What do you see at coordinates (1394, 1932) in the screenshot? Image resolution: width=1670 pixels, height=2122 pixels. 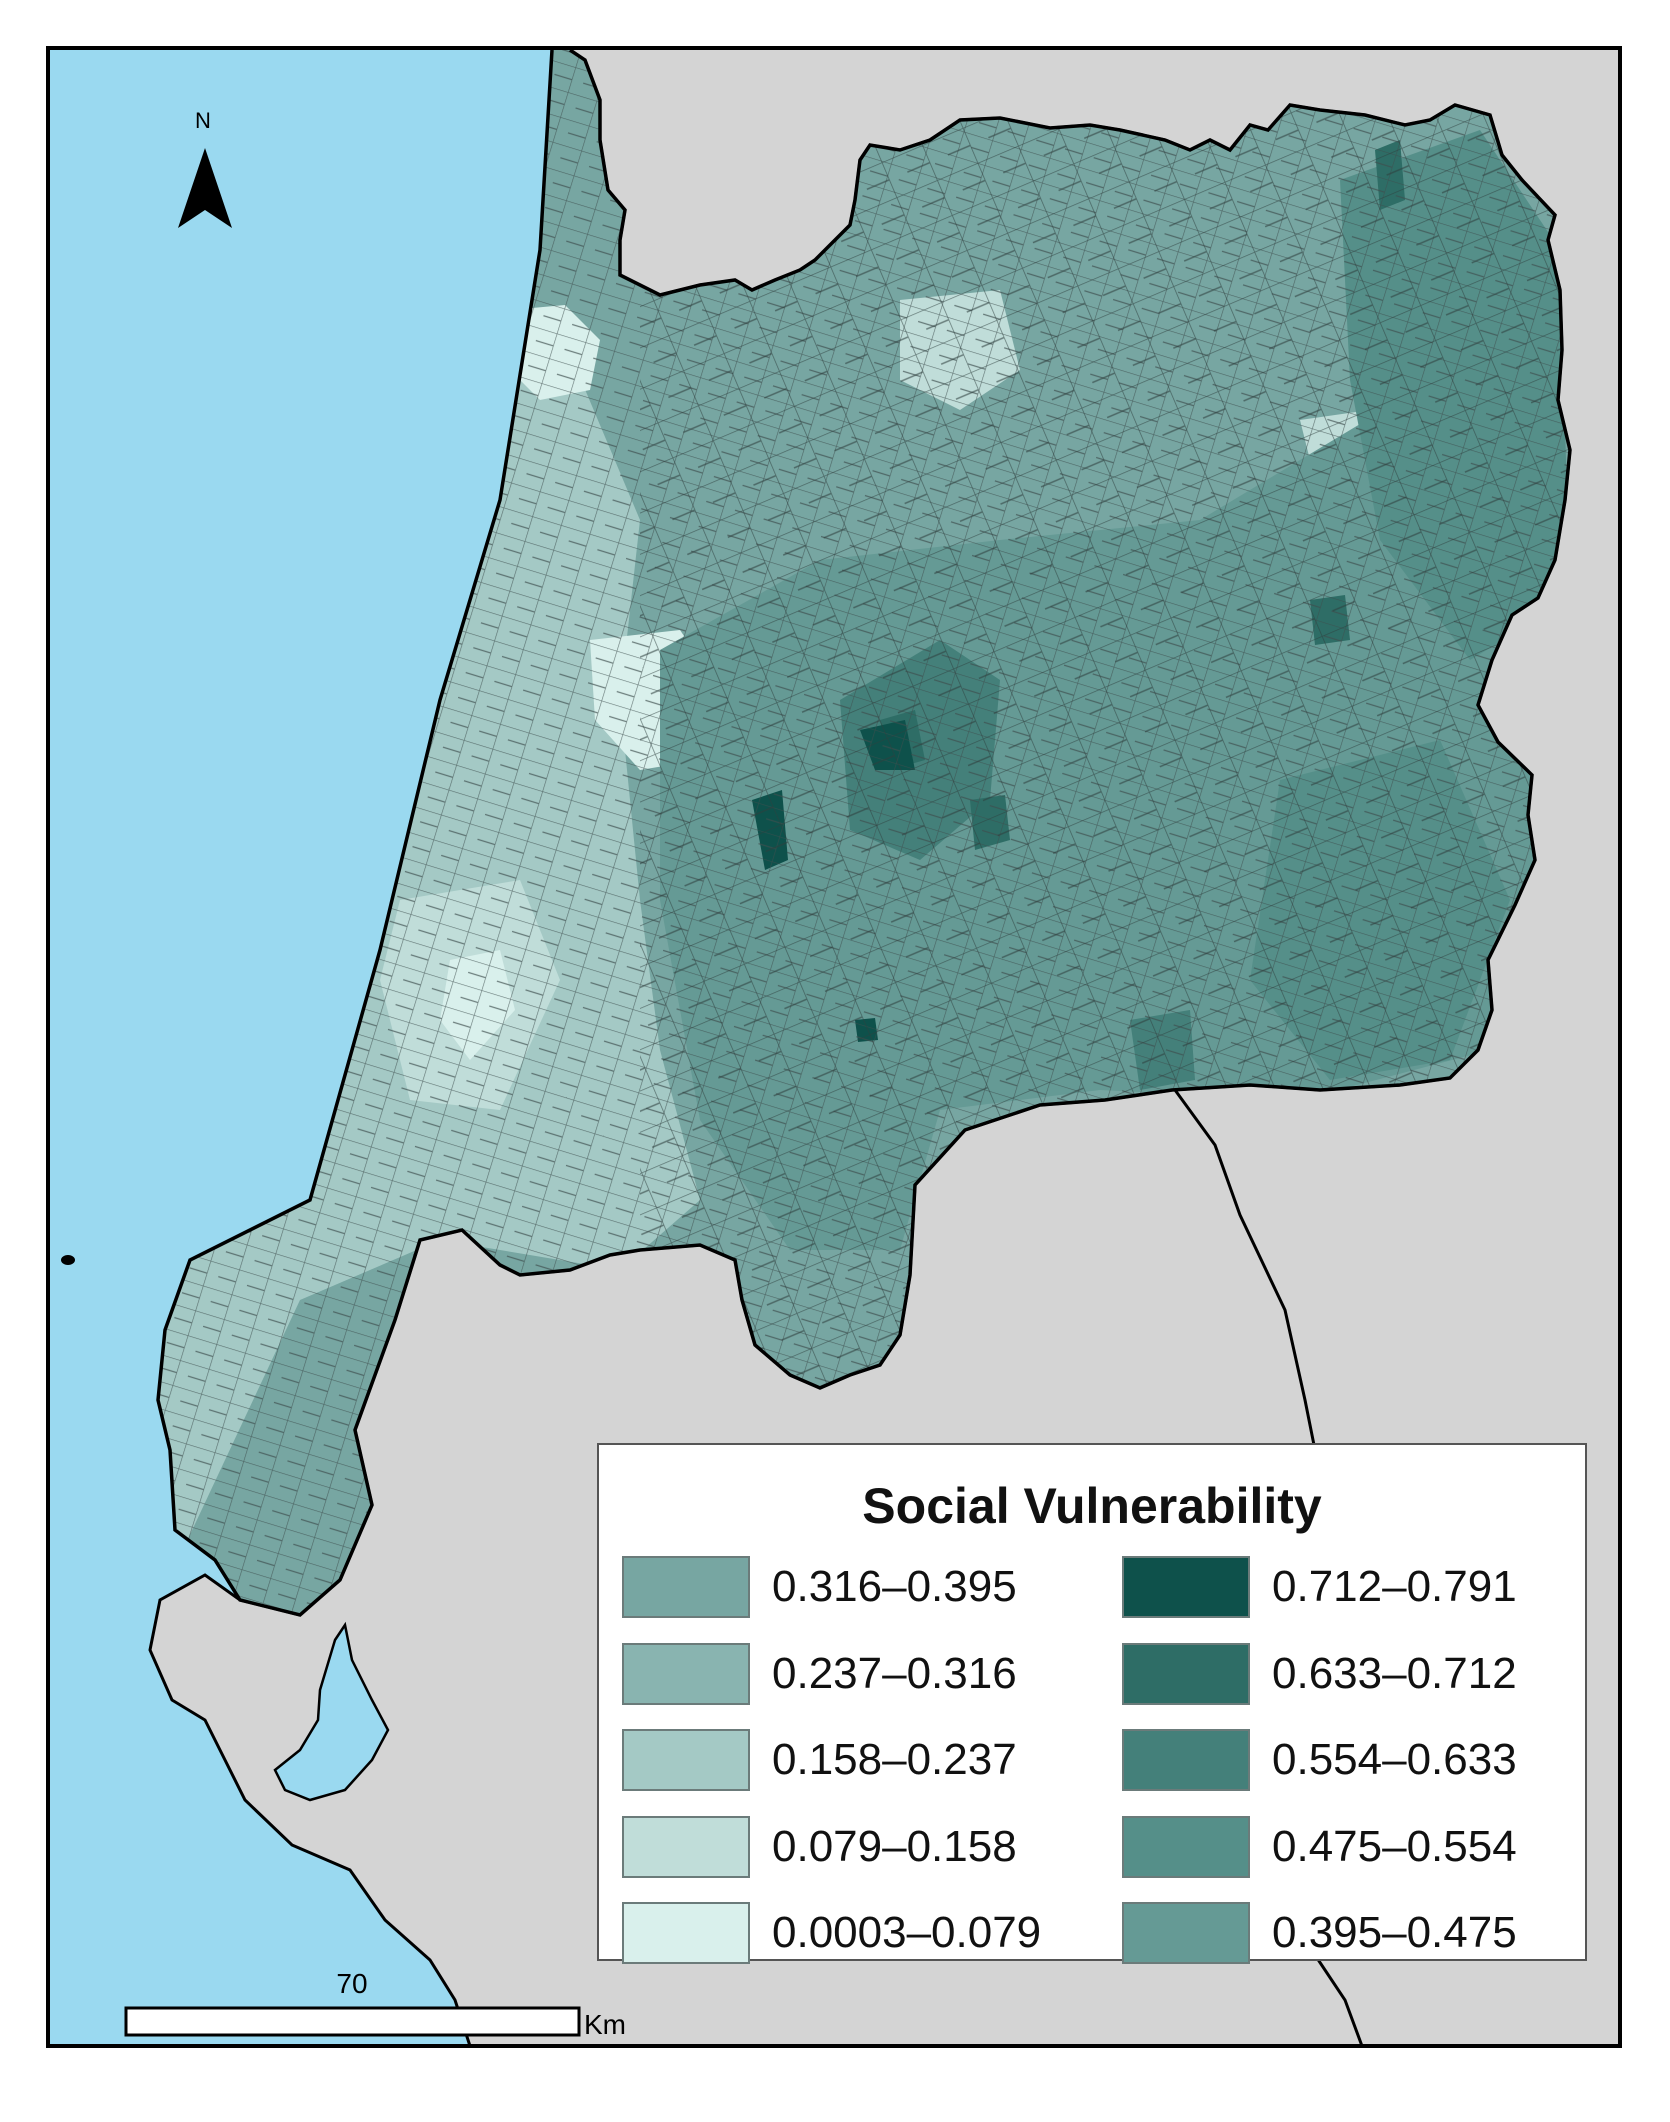 I see `legend-label: 0.395–0.475` at bounding box center [1394, 1932].